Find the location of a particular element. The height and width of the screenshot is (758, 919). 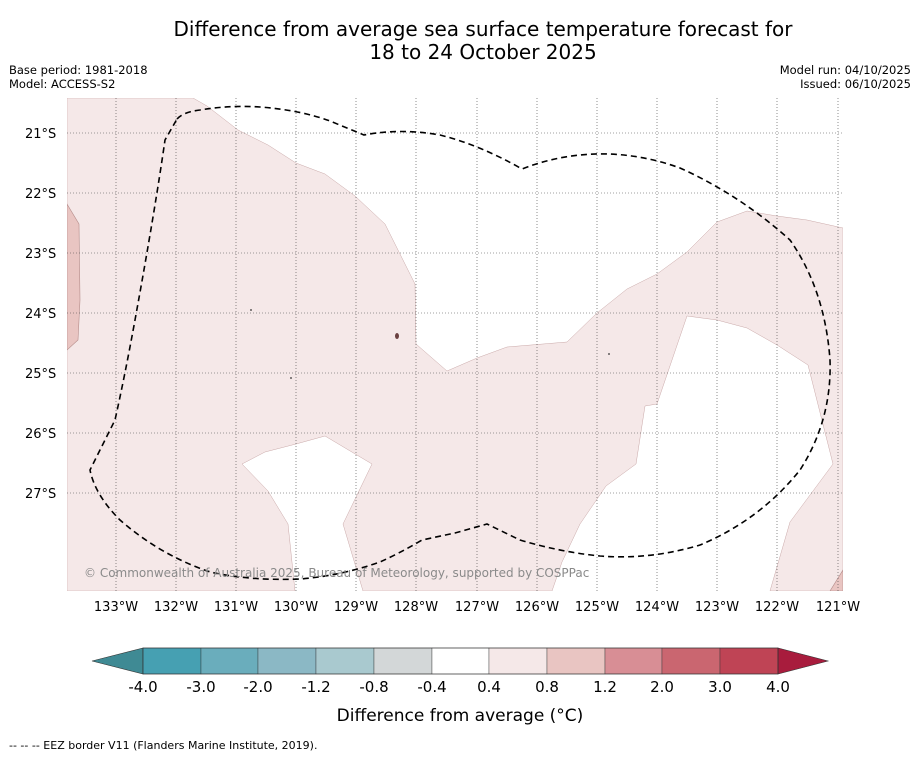

lat-label: 26°S is located at coordinates (40, 434).